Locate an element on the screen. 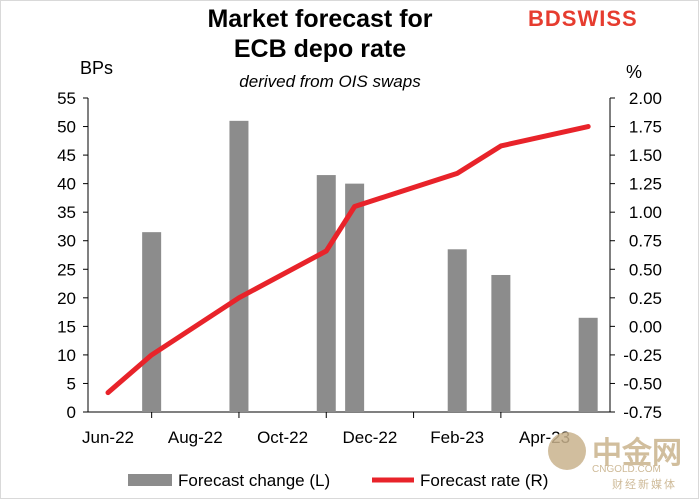 The width and height of the screenshot is (699, 499). left-tick-label: 55 is located at coordinates (66, 98).